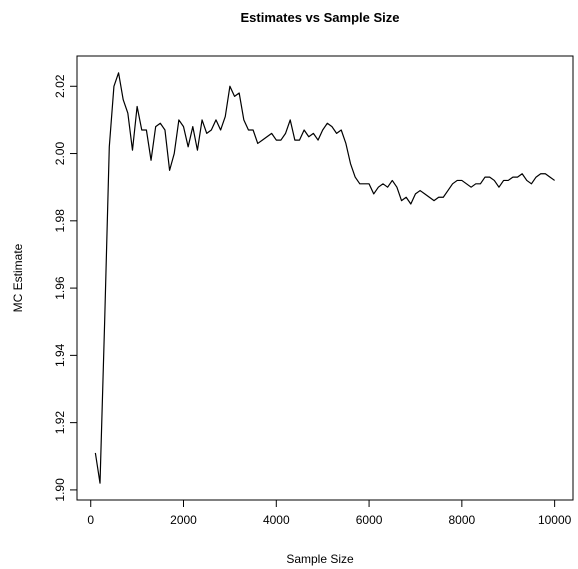  I want to click on chart-title: Estimates vs Sample Size, so click(320, 17).